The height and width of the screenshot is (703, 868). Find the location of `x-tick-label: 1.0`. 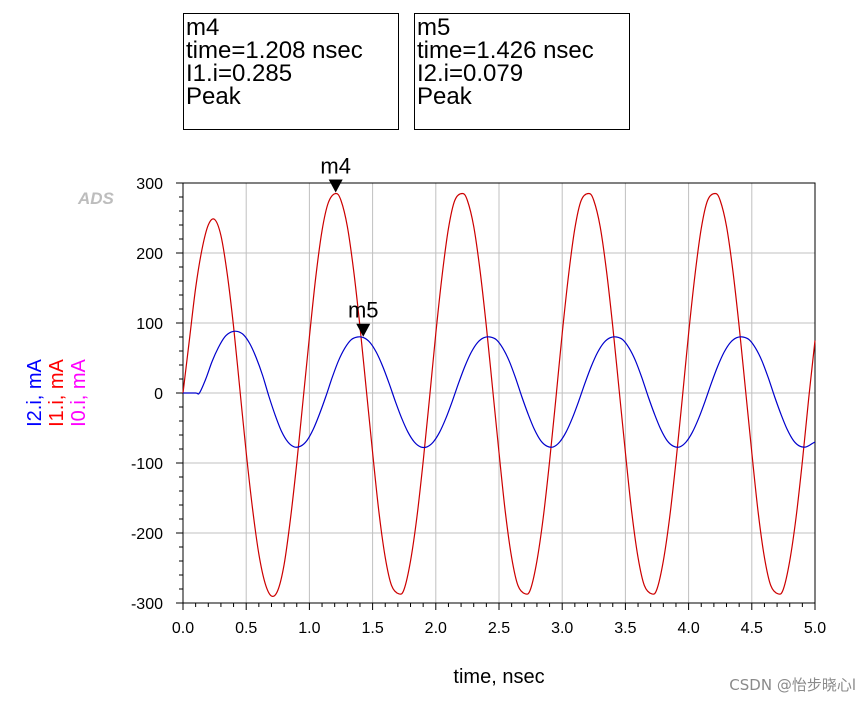

x-tick-label: 1.0 is located at coordinates (309, 628).